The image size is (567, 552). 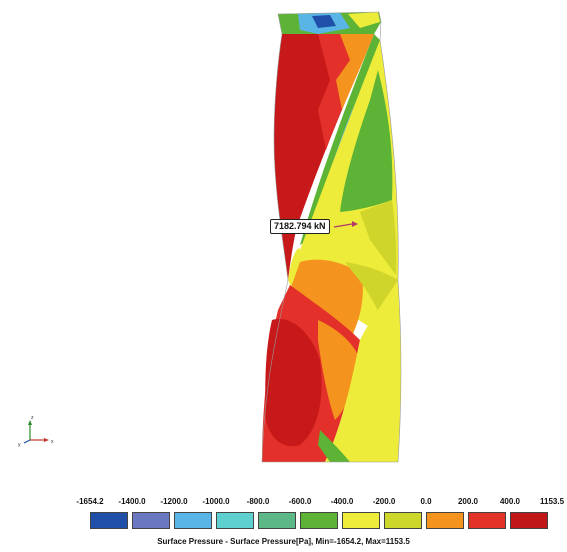 I want to click on legend-tick-label: -1000.0, so click(x=216, y=501).